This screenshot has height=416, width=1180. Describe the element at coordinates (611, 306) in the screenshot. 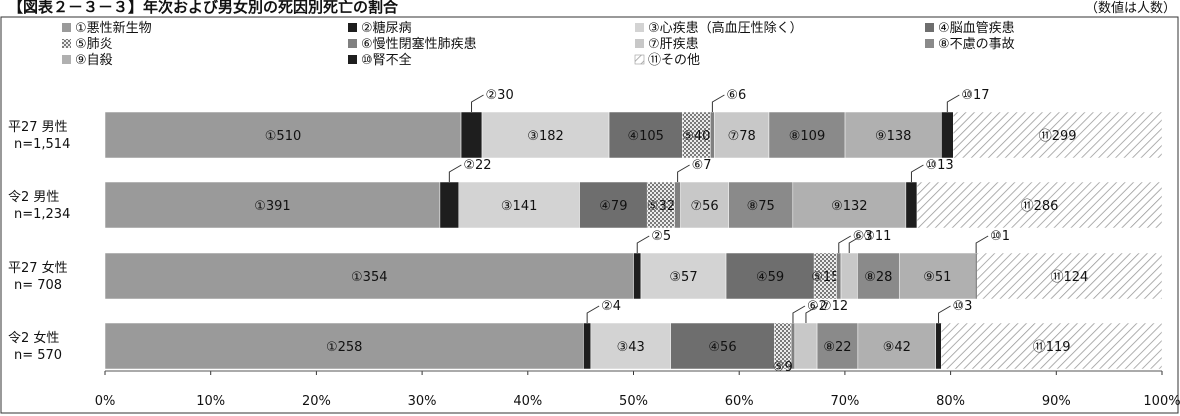

I see `callout-label: ②4` at that location.